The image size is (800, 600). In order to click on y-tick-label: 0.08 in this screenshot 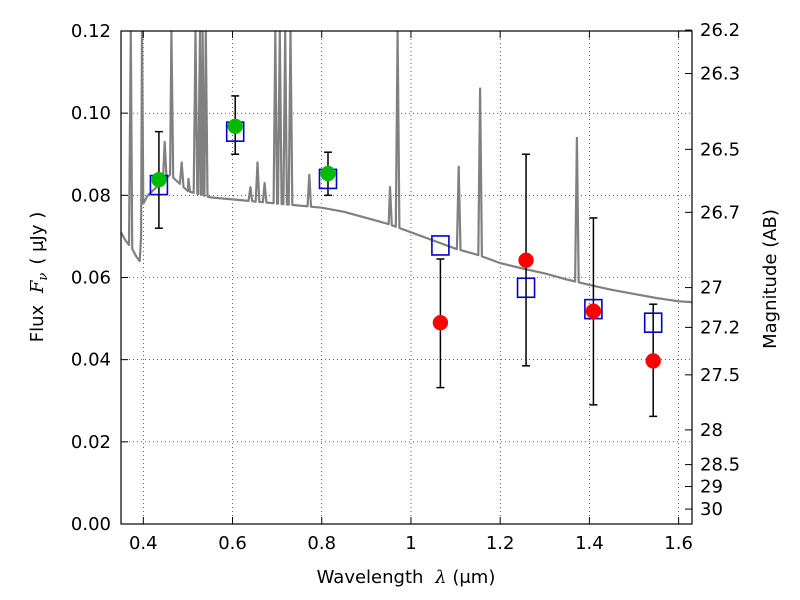, I will do `click(91, 195)`.